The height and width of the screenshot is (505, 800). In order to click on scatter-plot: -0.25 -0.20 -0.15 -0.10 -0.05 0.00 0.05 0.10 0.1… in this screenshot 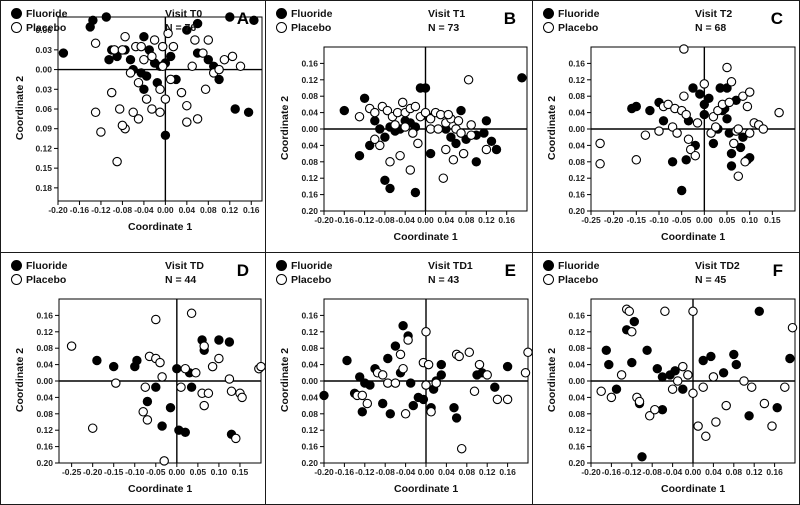, I will do `click(682, 134)`.